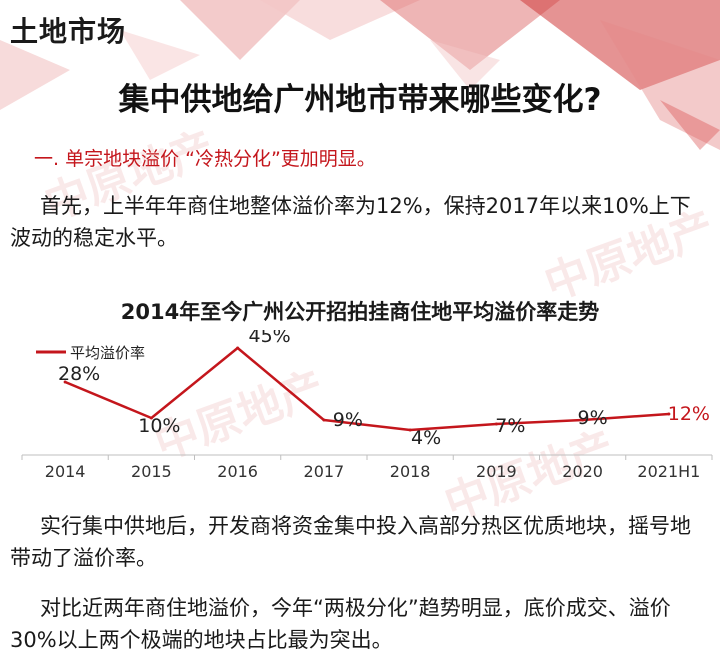 This screenshot has width=720, height=662. What do you see at coordinates (270, 338) in the screenshot?
I see `data-label: 45%` at bounding box center [270, 338].